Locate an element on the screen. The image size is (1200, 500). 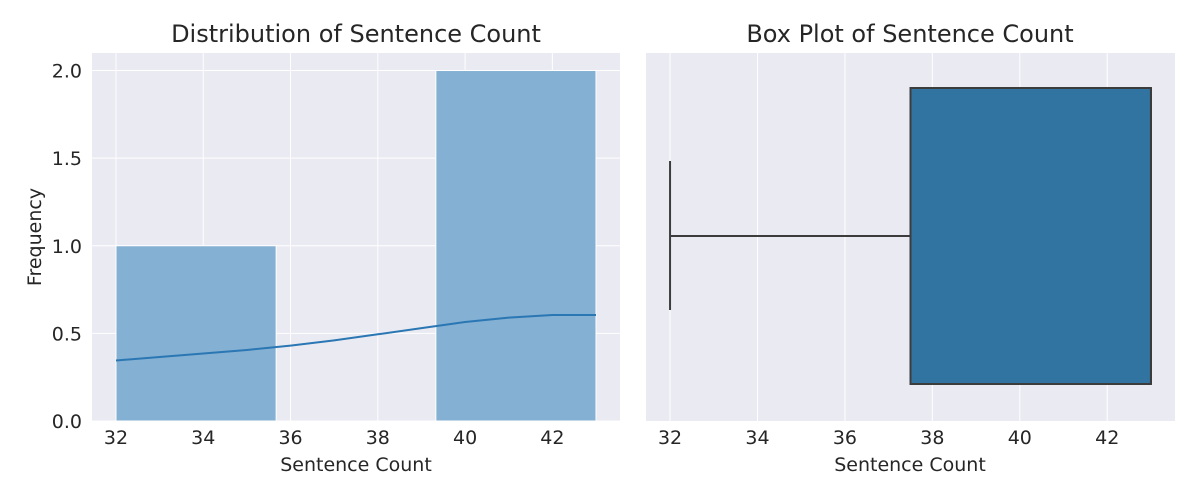
histogram-y-tick-labels: 0.0 0.5 1.0 1.5 2.0 is located at coordinates (67, 247).